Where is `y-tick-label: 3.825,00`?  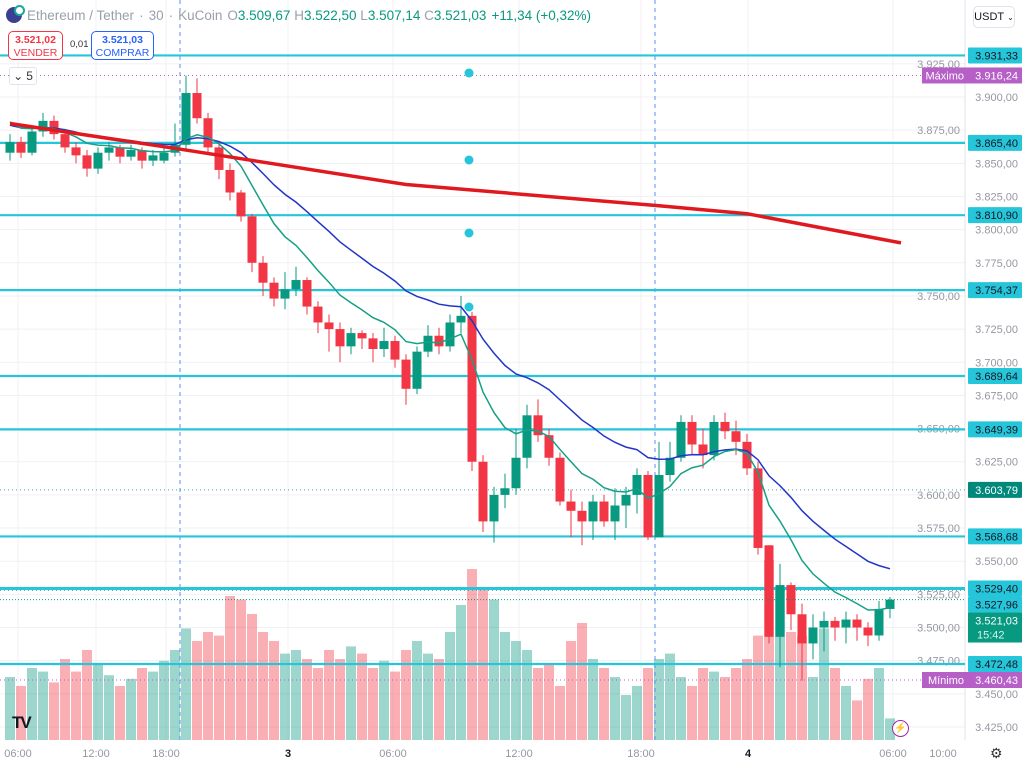 y-tick-label: 3.825,00 is located at coordinates (996, 197).